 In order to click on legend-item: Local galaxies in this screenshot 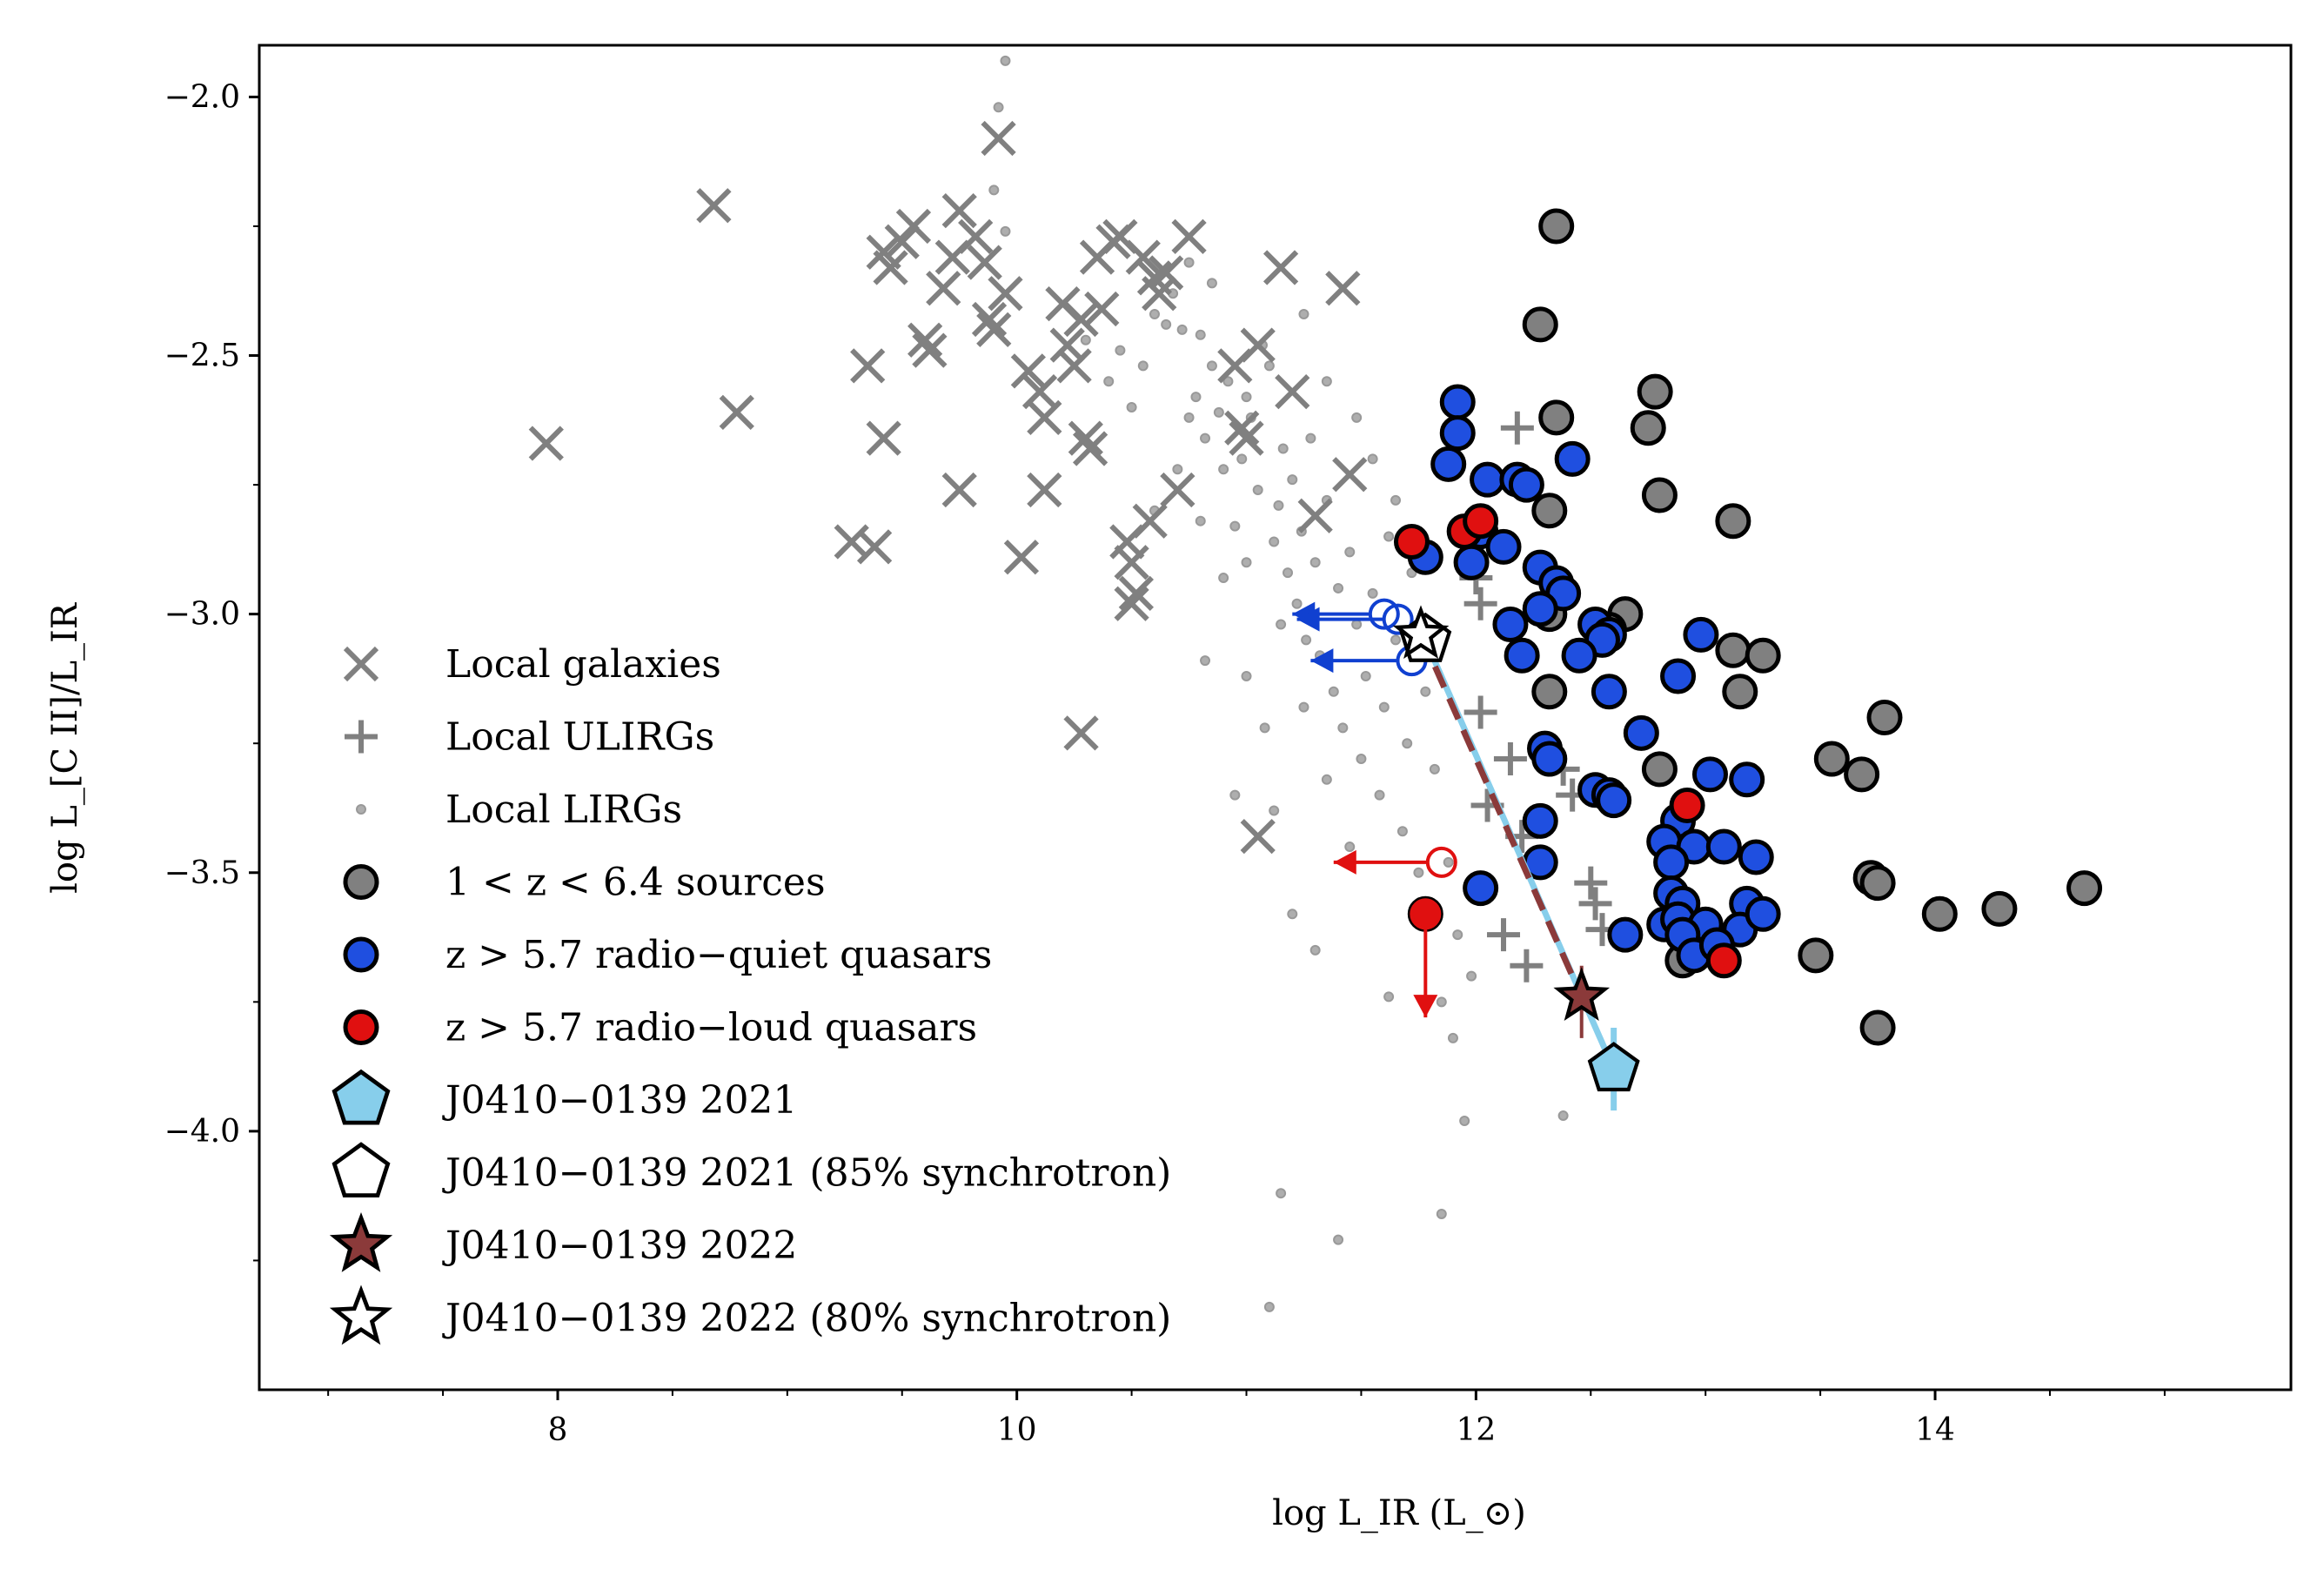, I will do `click(532, 664)`.